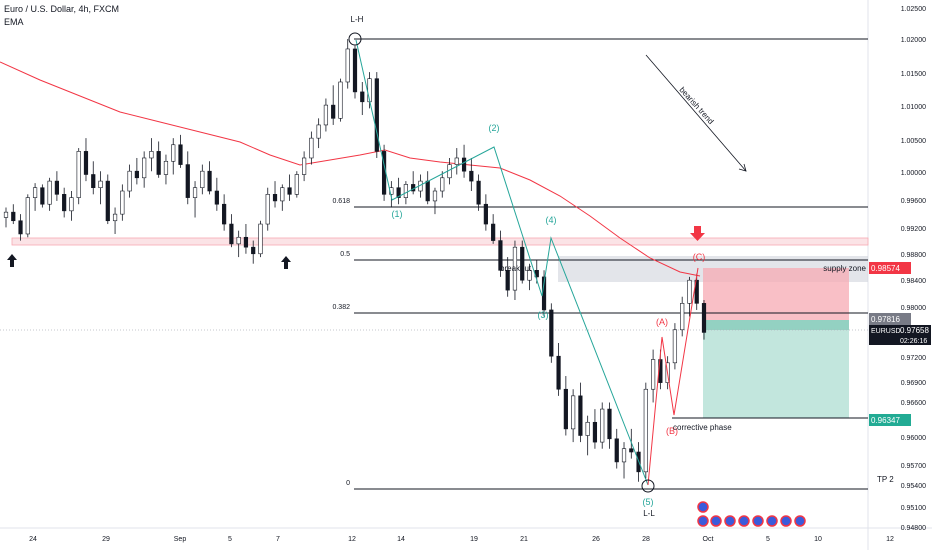  Describe the element at coordinates (913, 486) in the screenshot. I see `y-tick-label: 0.95400` at that location.